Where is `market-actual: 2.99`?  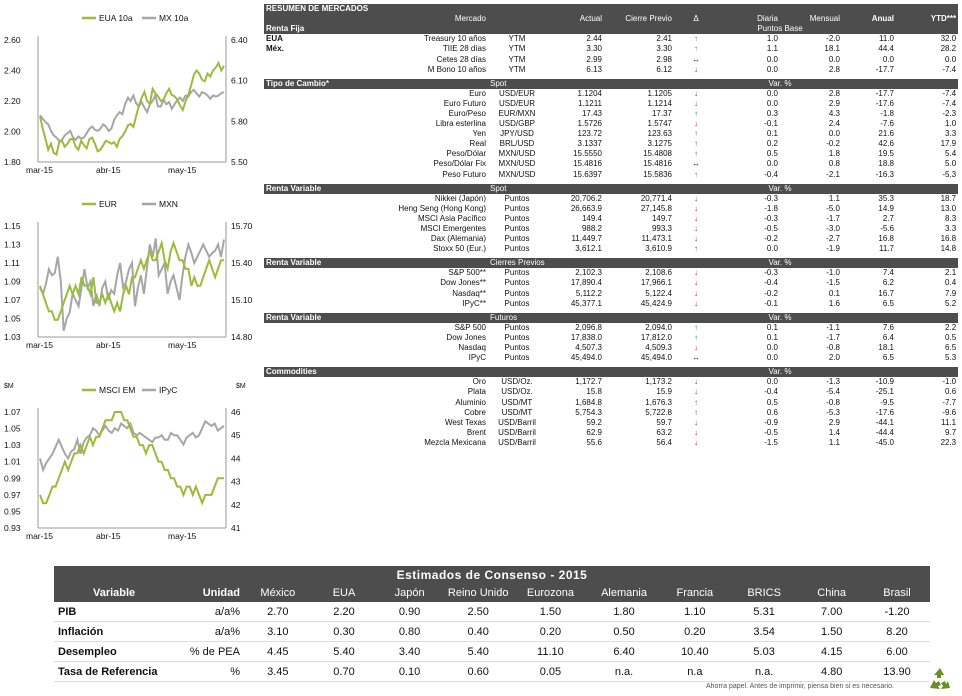 market-actual: 2.99 is located at coordinates (575, 59).